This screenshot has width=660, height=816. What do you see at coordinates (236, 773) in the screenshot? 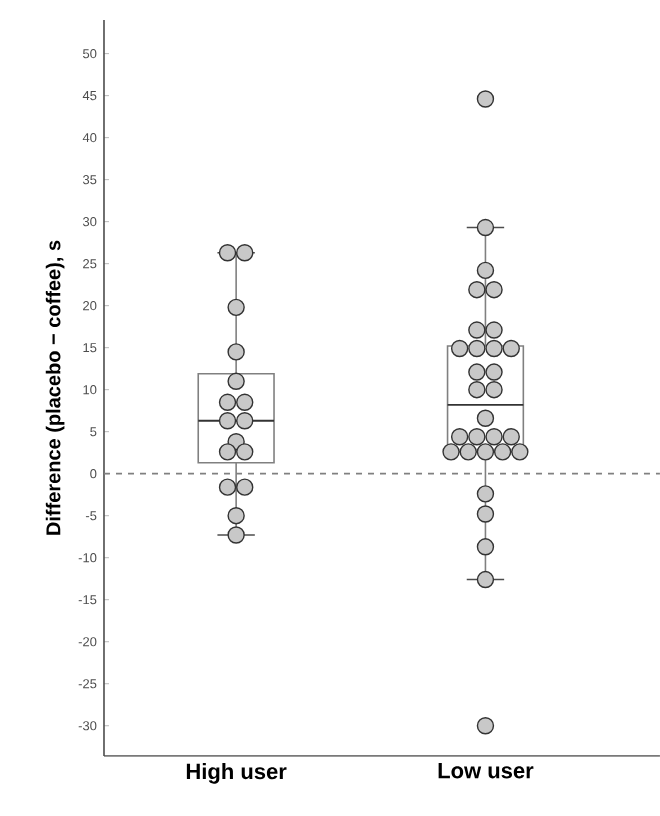
I see `x-tick-label: High user` at bounding box center [236, 773].